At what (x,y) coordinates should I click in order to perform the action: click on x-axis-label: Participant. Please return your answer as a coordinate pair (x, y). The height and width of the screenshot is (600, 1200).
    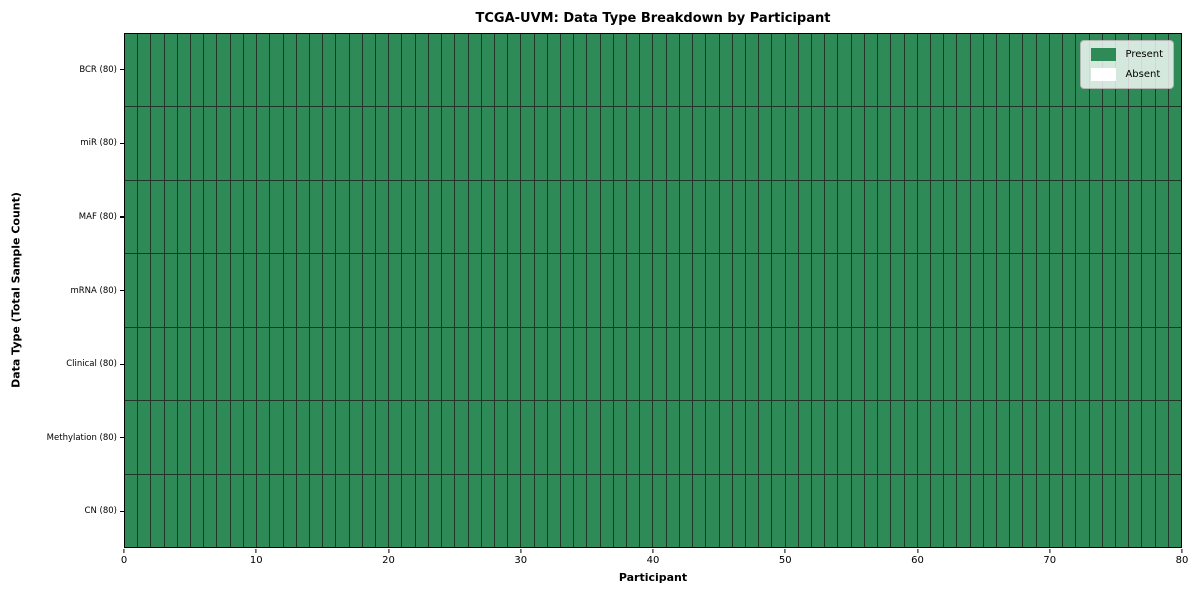
    Looking at the image, I should click on (653, 577).